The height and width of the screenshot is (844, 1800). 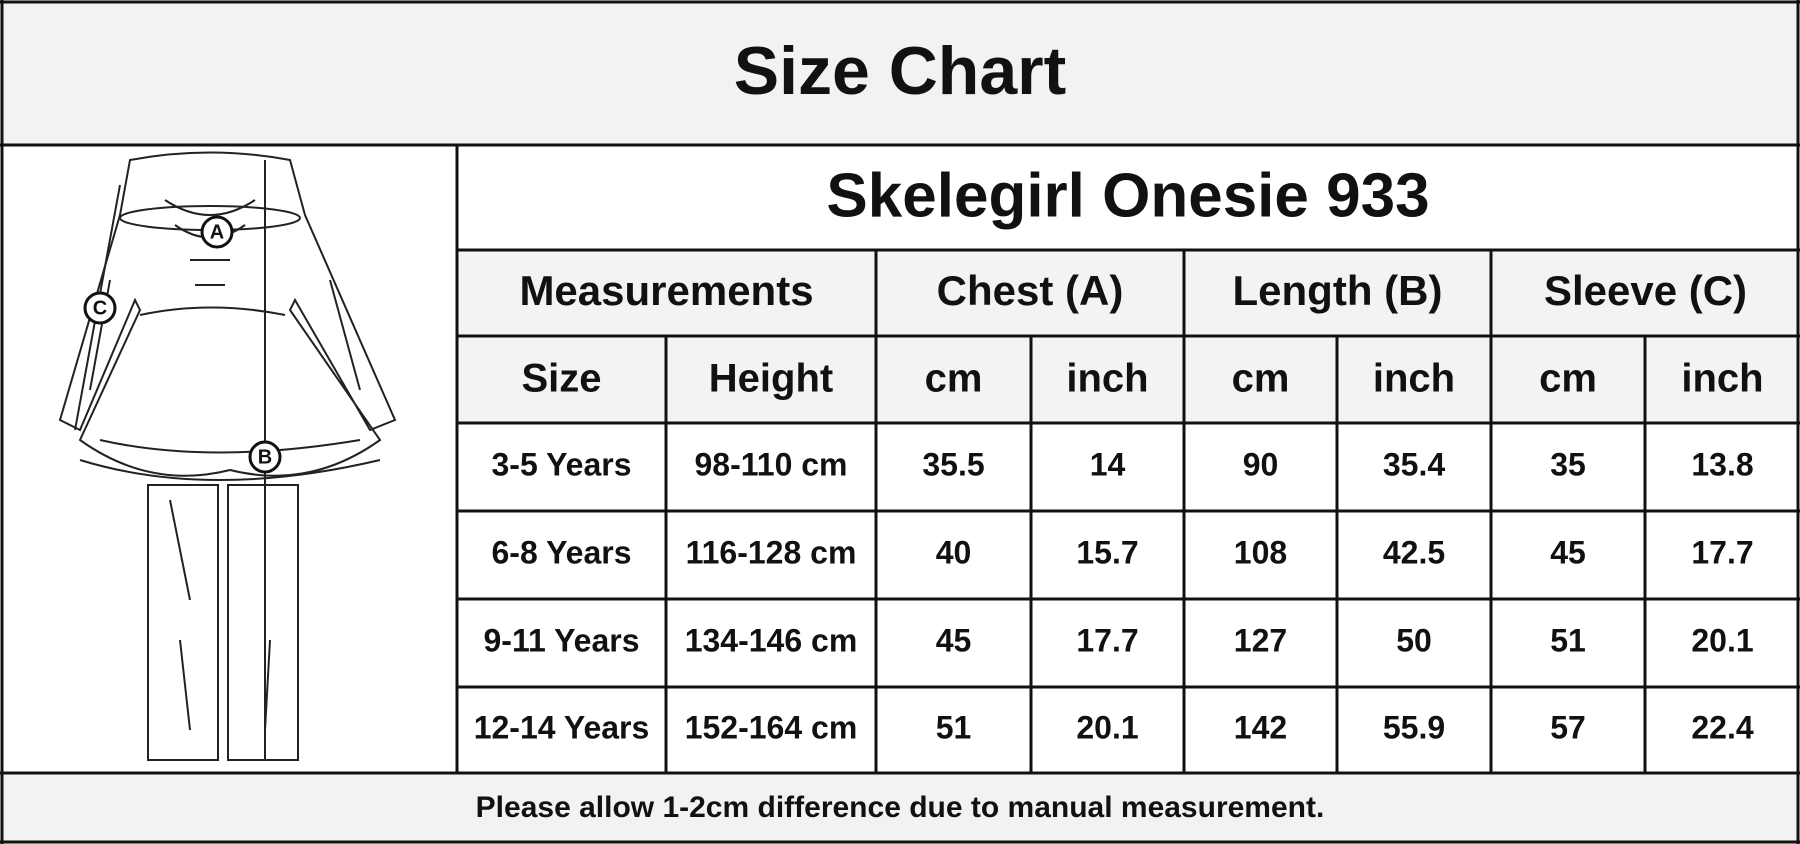 I want to click on table-cell: 142, so click(x=1260, y=727).